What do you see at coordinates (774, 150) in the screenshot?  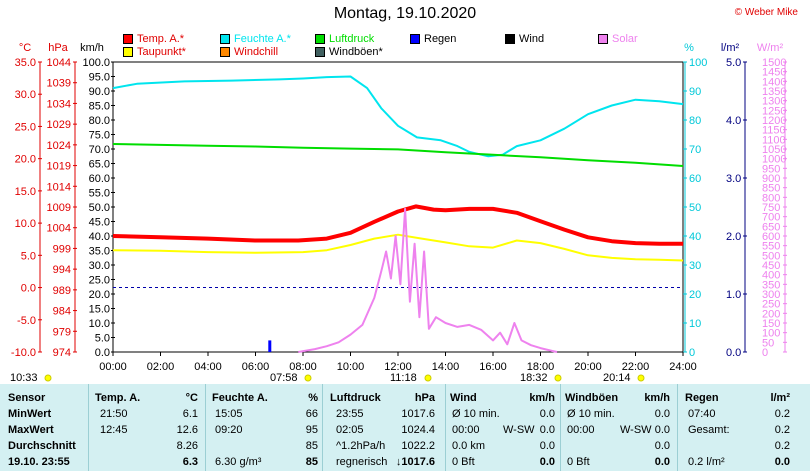 I see `tick-label-solar: 1050` at bounding box center [774, 150].